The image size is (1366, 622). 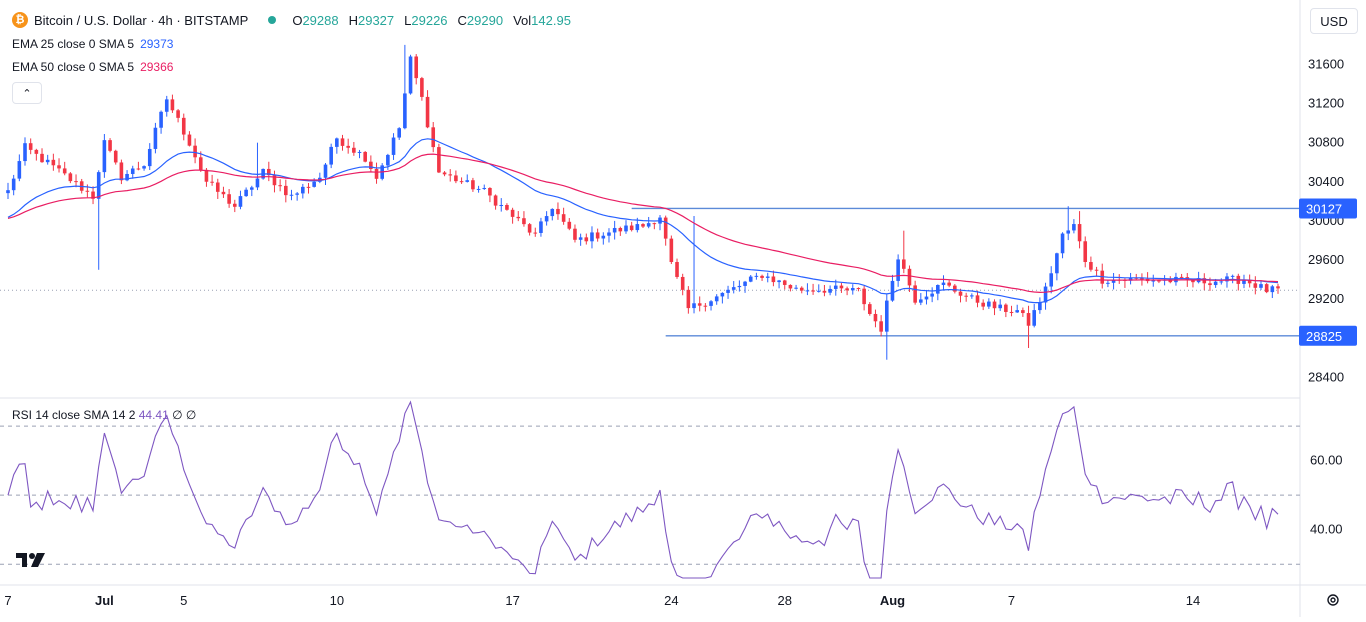 I want to click on market-open-icon, so click(x=272, y=20).